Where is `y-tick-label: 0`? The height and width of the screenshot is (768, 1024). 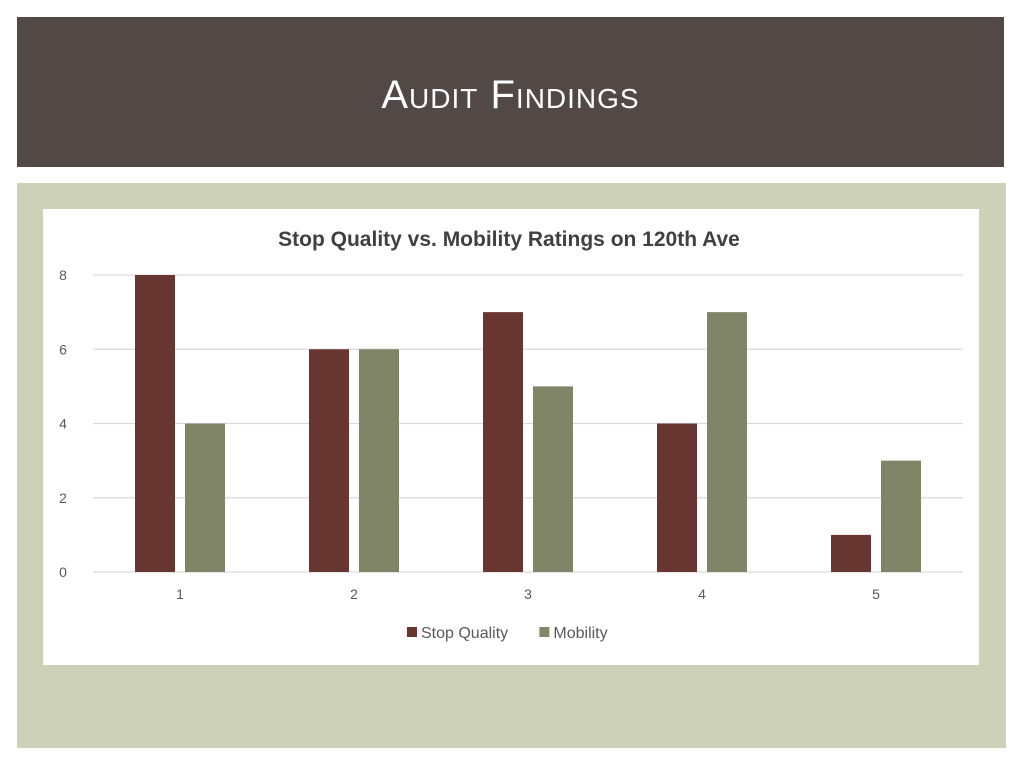
y-tick-label: 0 is located at coordinates (63, 572).